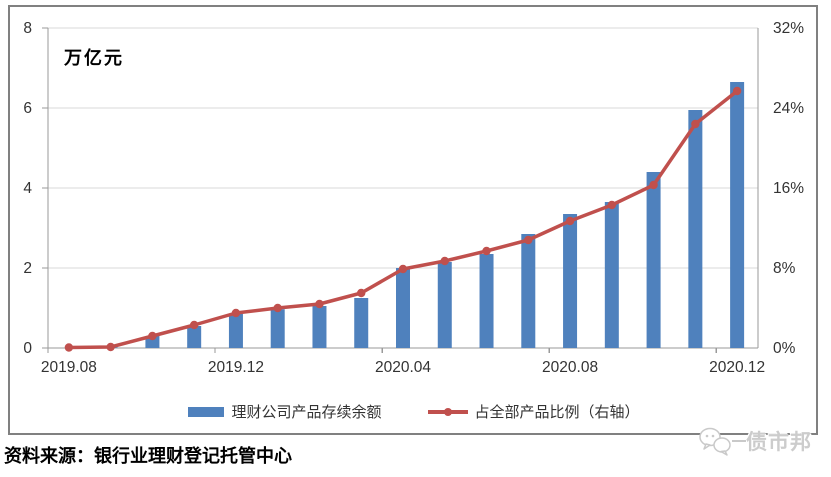 This screenshot has width=831, height=477. I want to click on x-axis-tick-label: 2020.04, so click(403, 367).